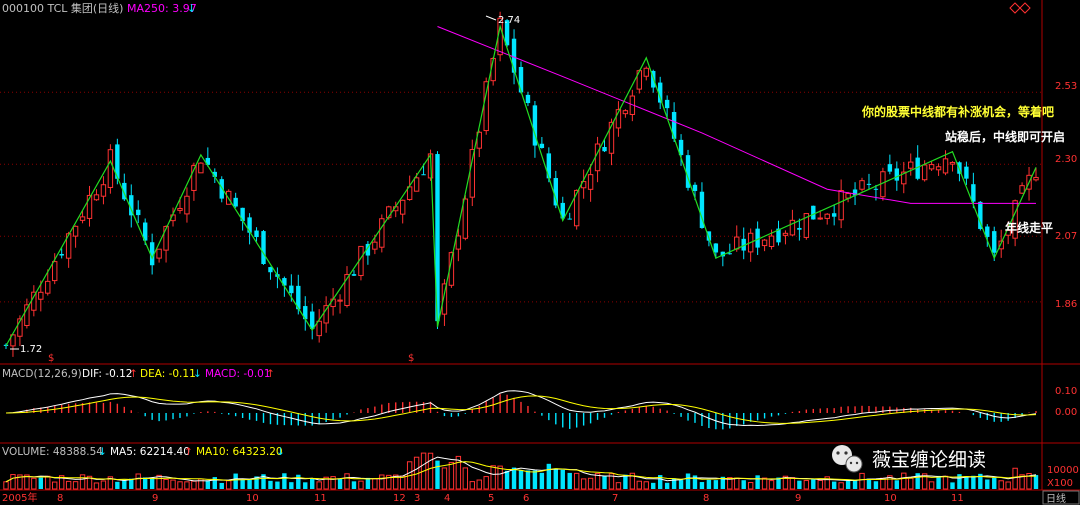 The image size is (1080, 505). What do you see at coordinates (252, 498) in the screenshot?
I see `time-label-3: 10` at bounding box center [252, 498].